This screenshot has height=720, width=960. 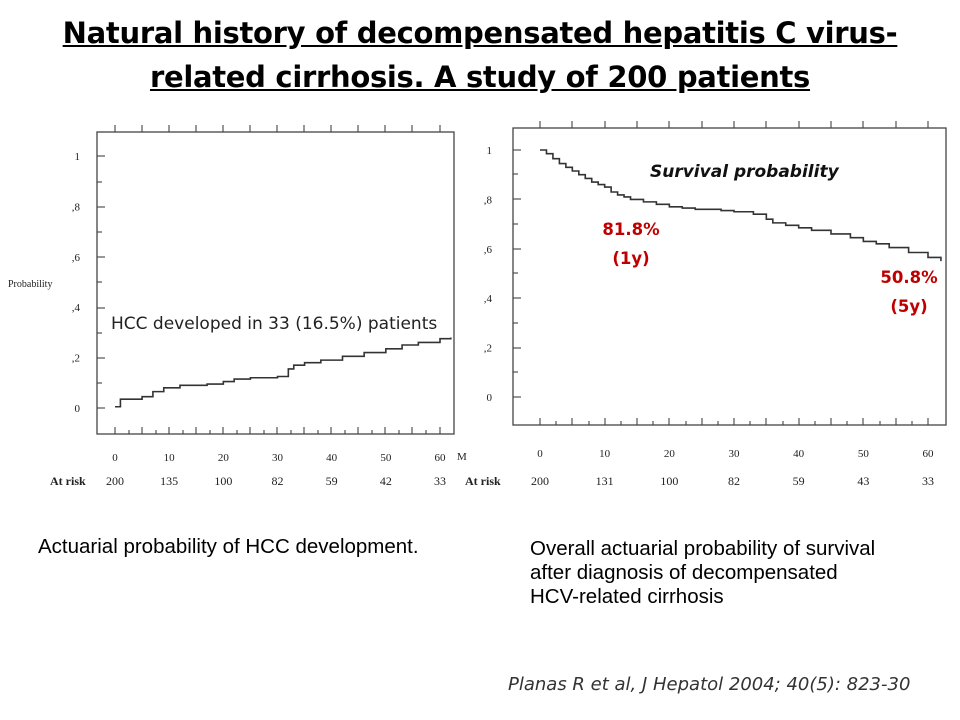 I want to click on survival-annotation-timepoint: (5y), so click(x=908, y=306).